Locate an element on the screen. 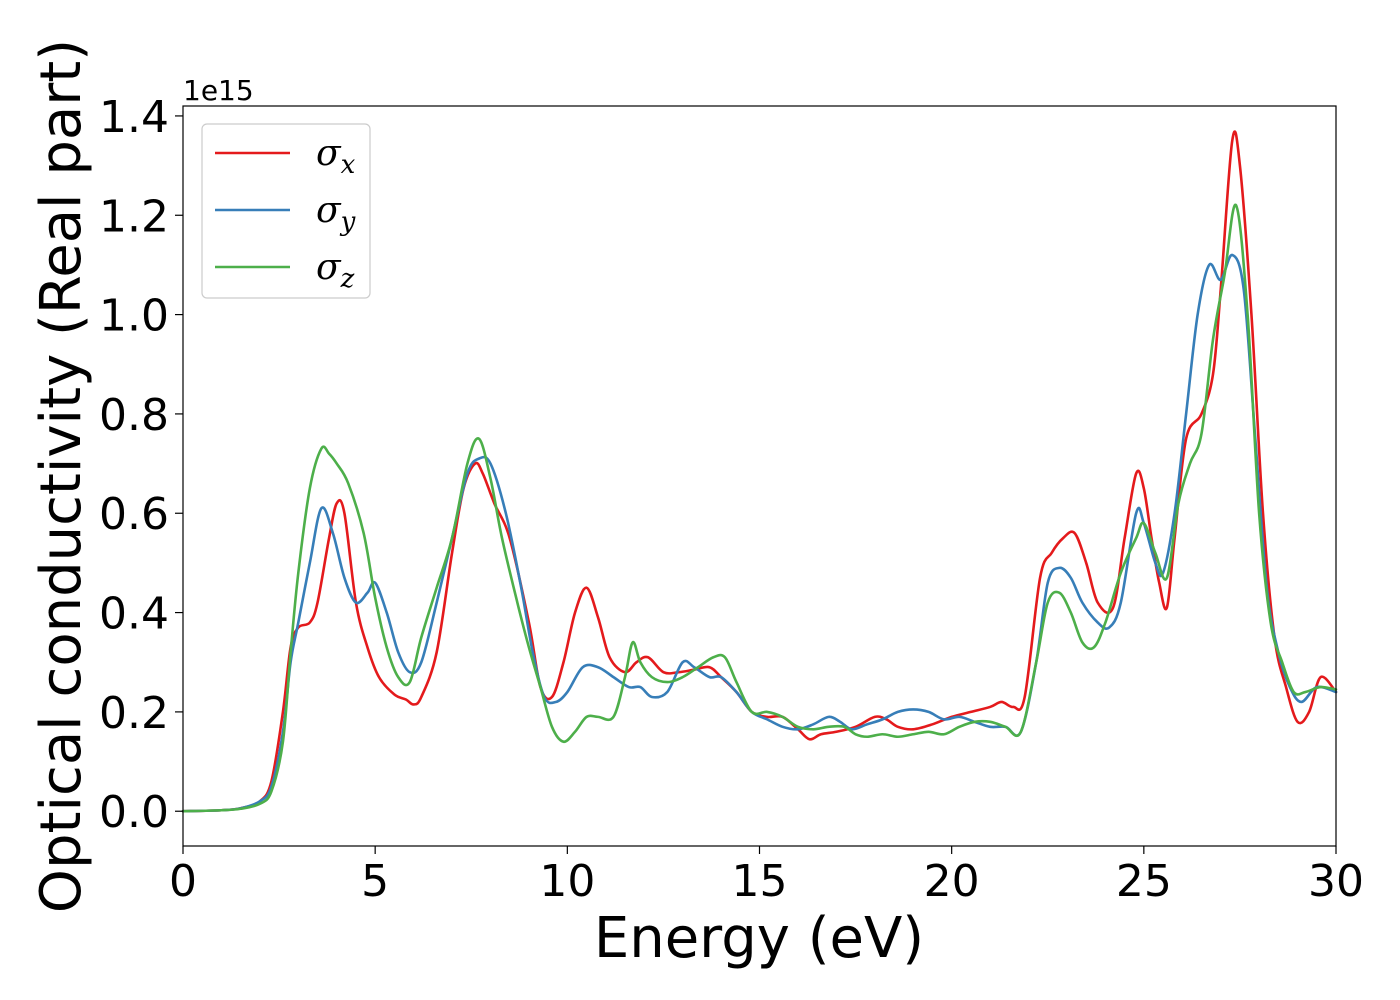  x-axis-label: Energy (eV) is located at coordinates (759, 938).